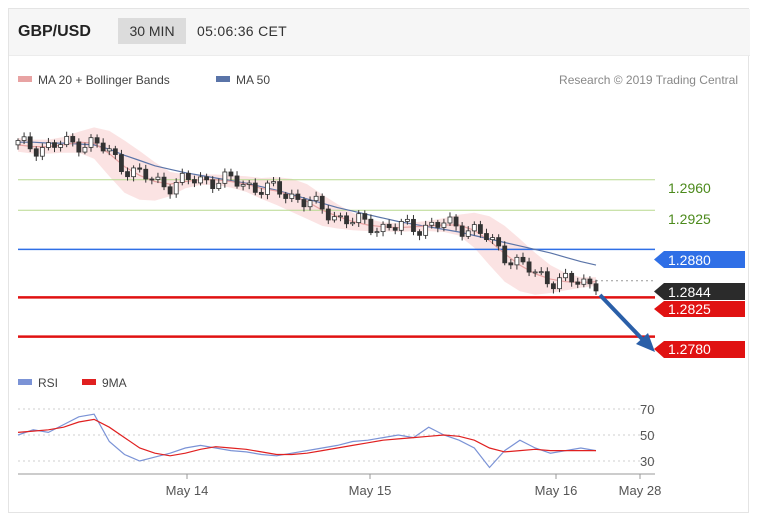 This screenshot has width=757, height=521. Describe the element at coordinates (152, 31) in the screenshot. I see `interval-selector: 30 MIN` at that location.